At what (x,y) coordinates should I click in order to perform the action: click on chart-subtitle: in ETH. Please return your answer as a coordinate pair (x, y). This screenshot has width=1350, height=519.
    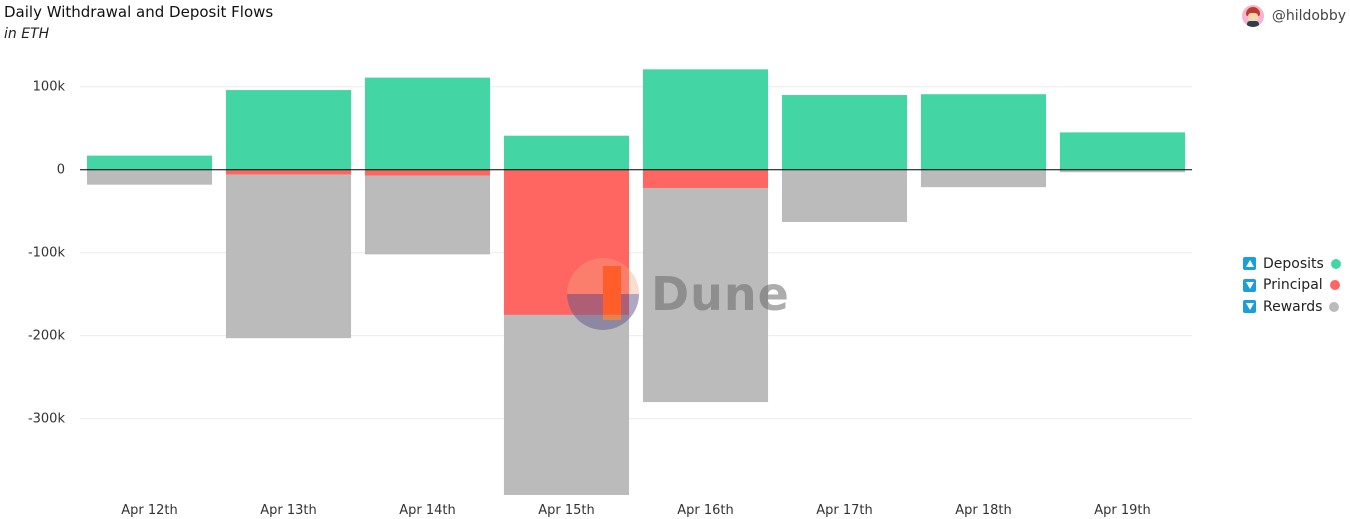
    Looking at the image, I should click on (27, 34).